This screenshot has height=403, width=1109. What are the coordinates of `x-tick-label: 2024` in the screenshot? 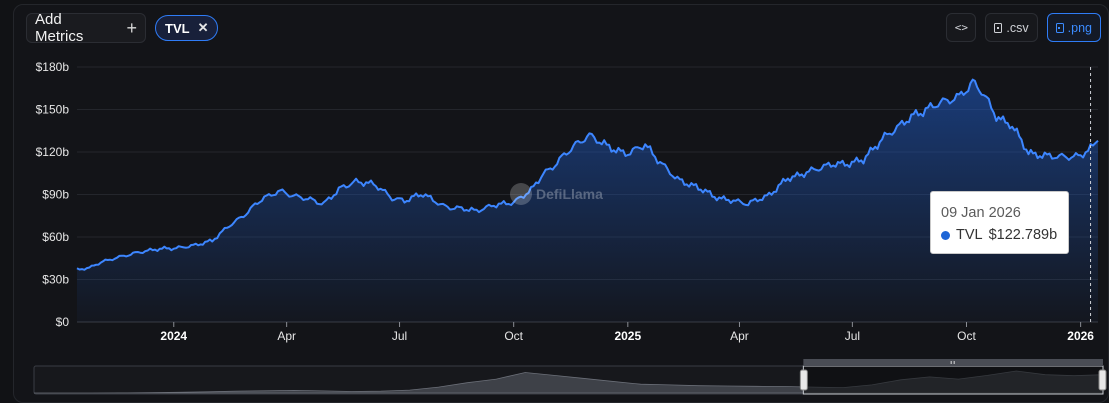 It's located at (173, 336).